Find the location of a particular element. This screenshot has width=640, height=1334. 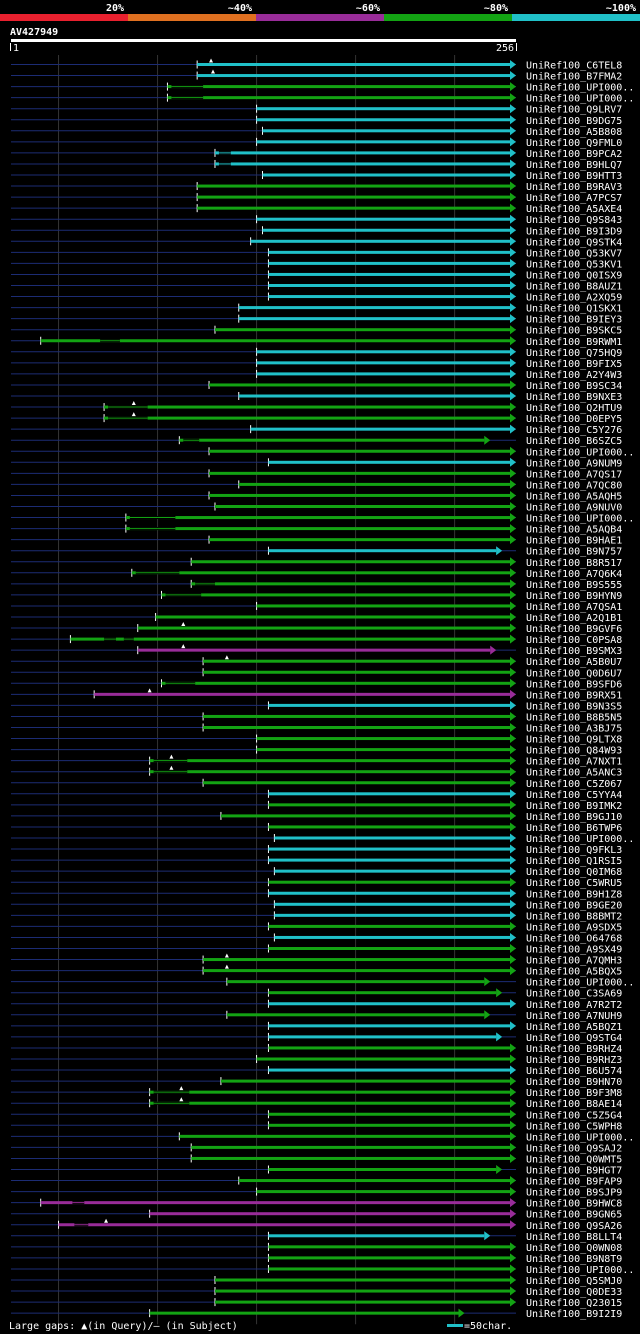

hit-row: UniRef100_B8R517 is located at coordinates (316, 563).